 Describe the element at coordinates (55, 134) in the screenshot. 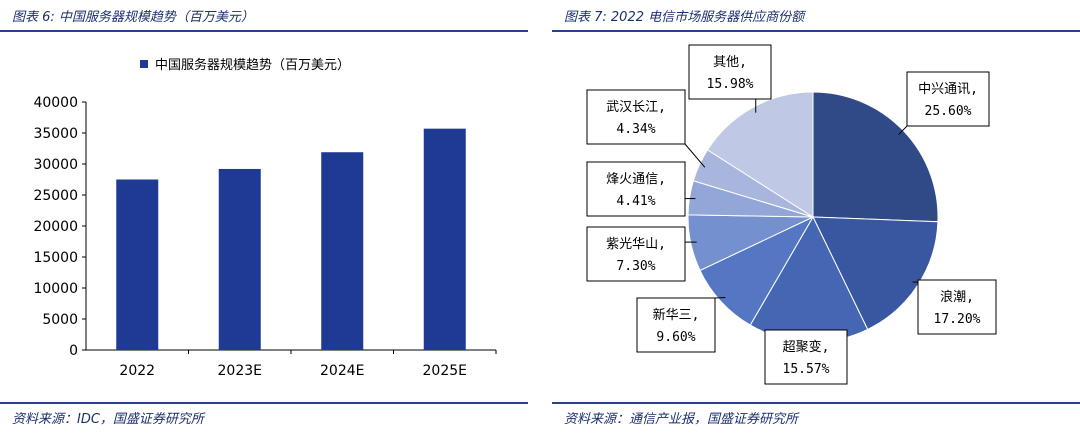

I see `y-tick-label: 35000` at that location.